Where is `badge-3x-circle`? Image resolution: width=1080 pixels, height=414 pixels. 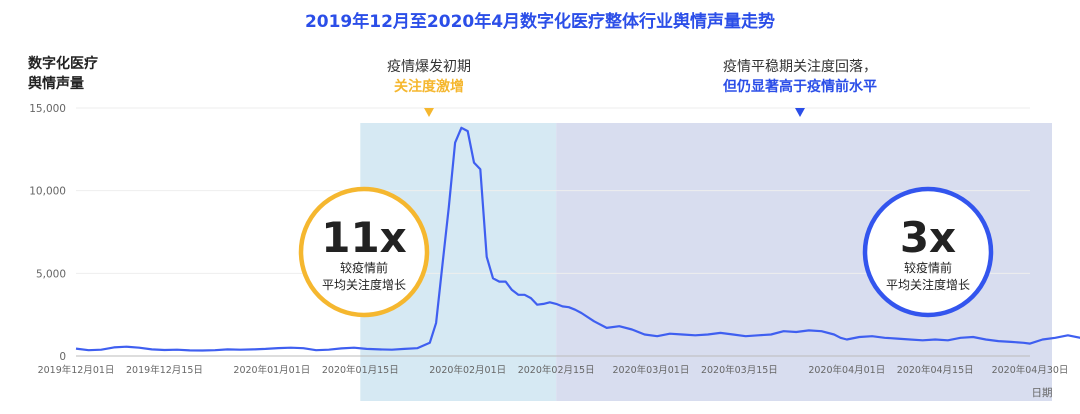 badge-3x-circle is located at coordinates (928, 252).